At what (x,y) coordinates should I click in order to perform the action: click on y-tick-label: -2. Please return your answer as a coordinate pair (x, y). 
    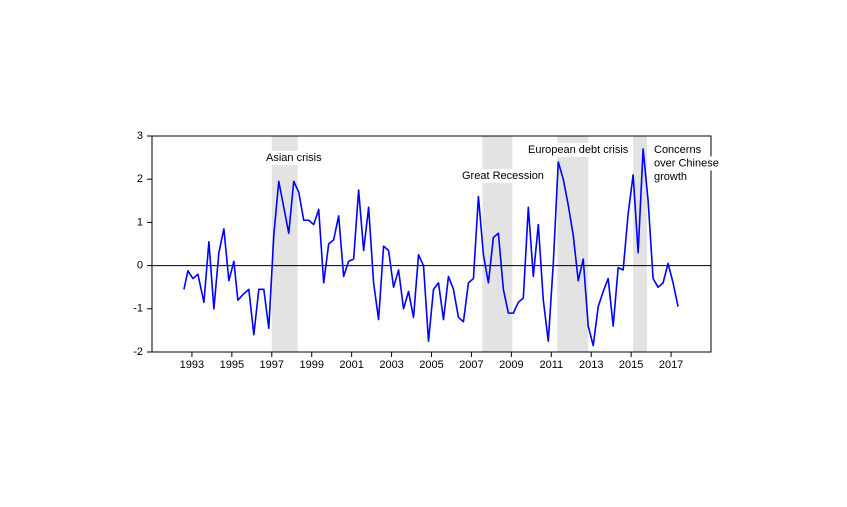
    Looking at the image, I should click on (138, 352).